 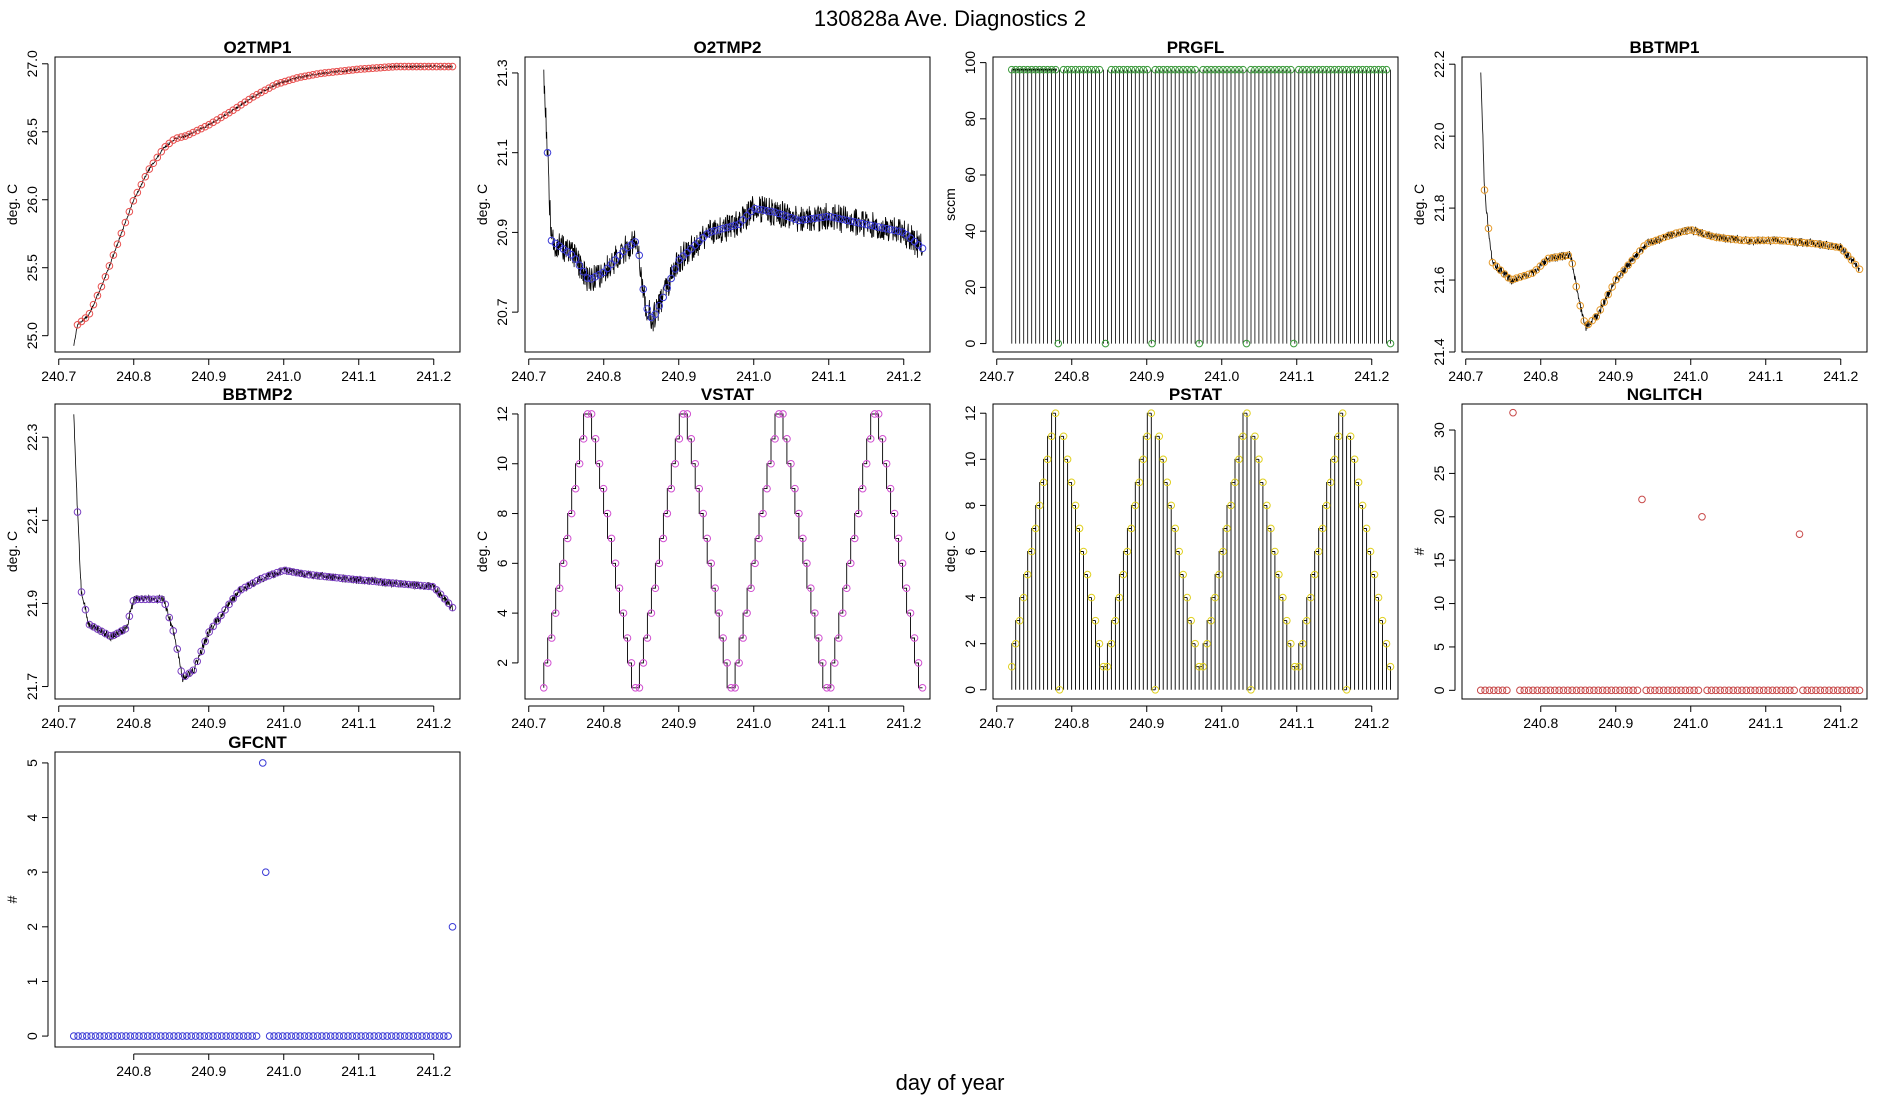 I want to click on x-tick-label-bbtmp1: 241.2, so click(x=1840, y=376).